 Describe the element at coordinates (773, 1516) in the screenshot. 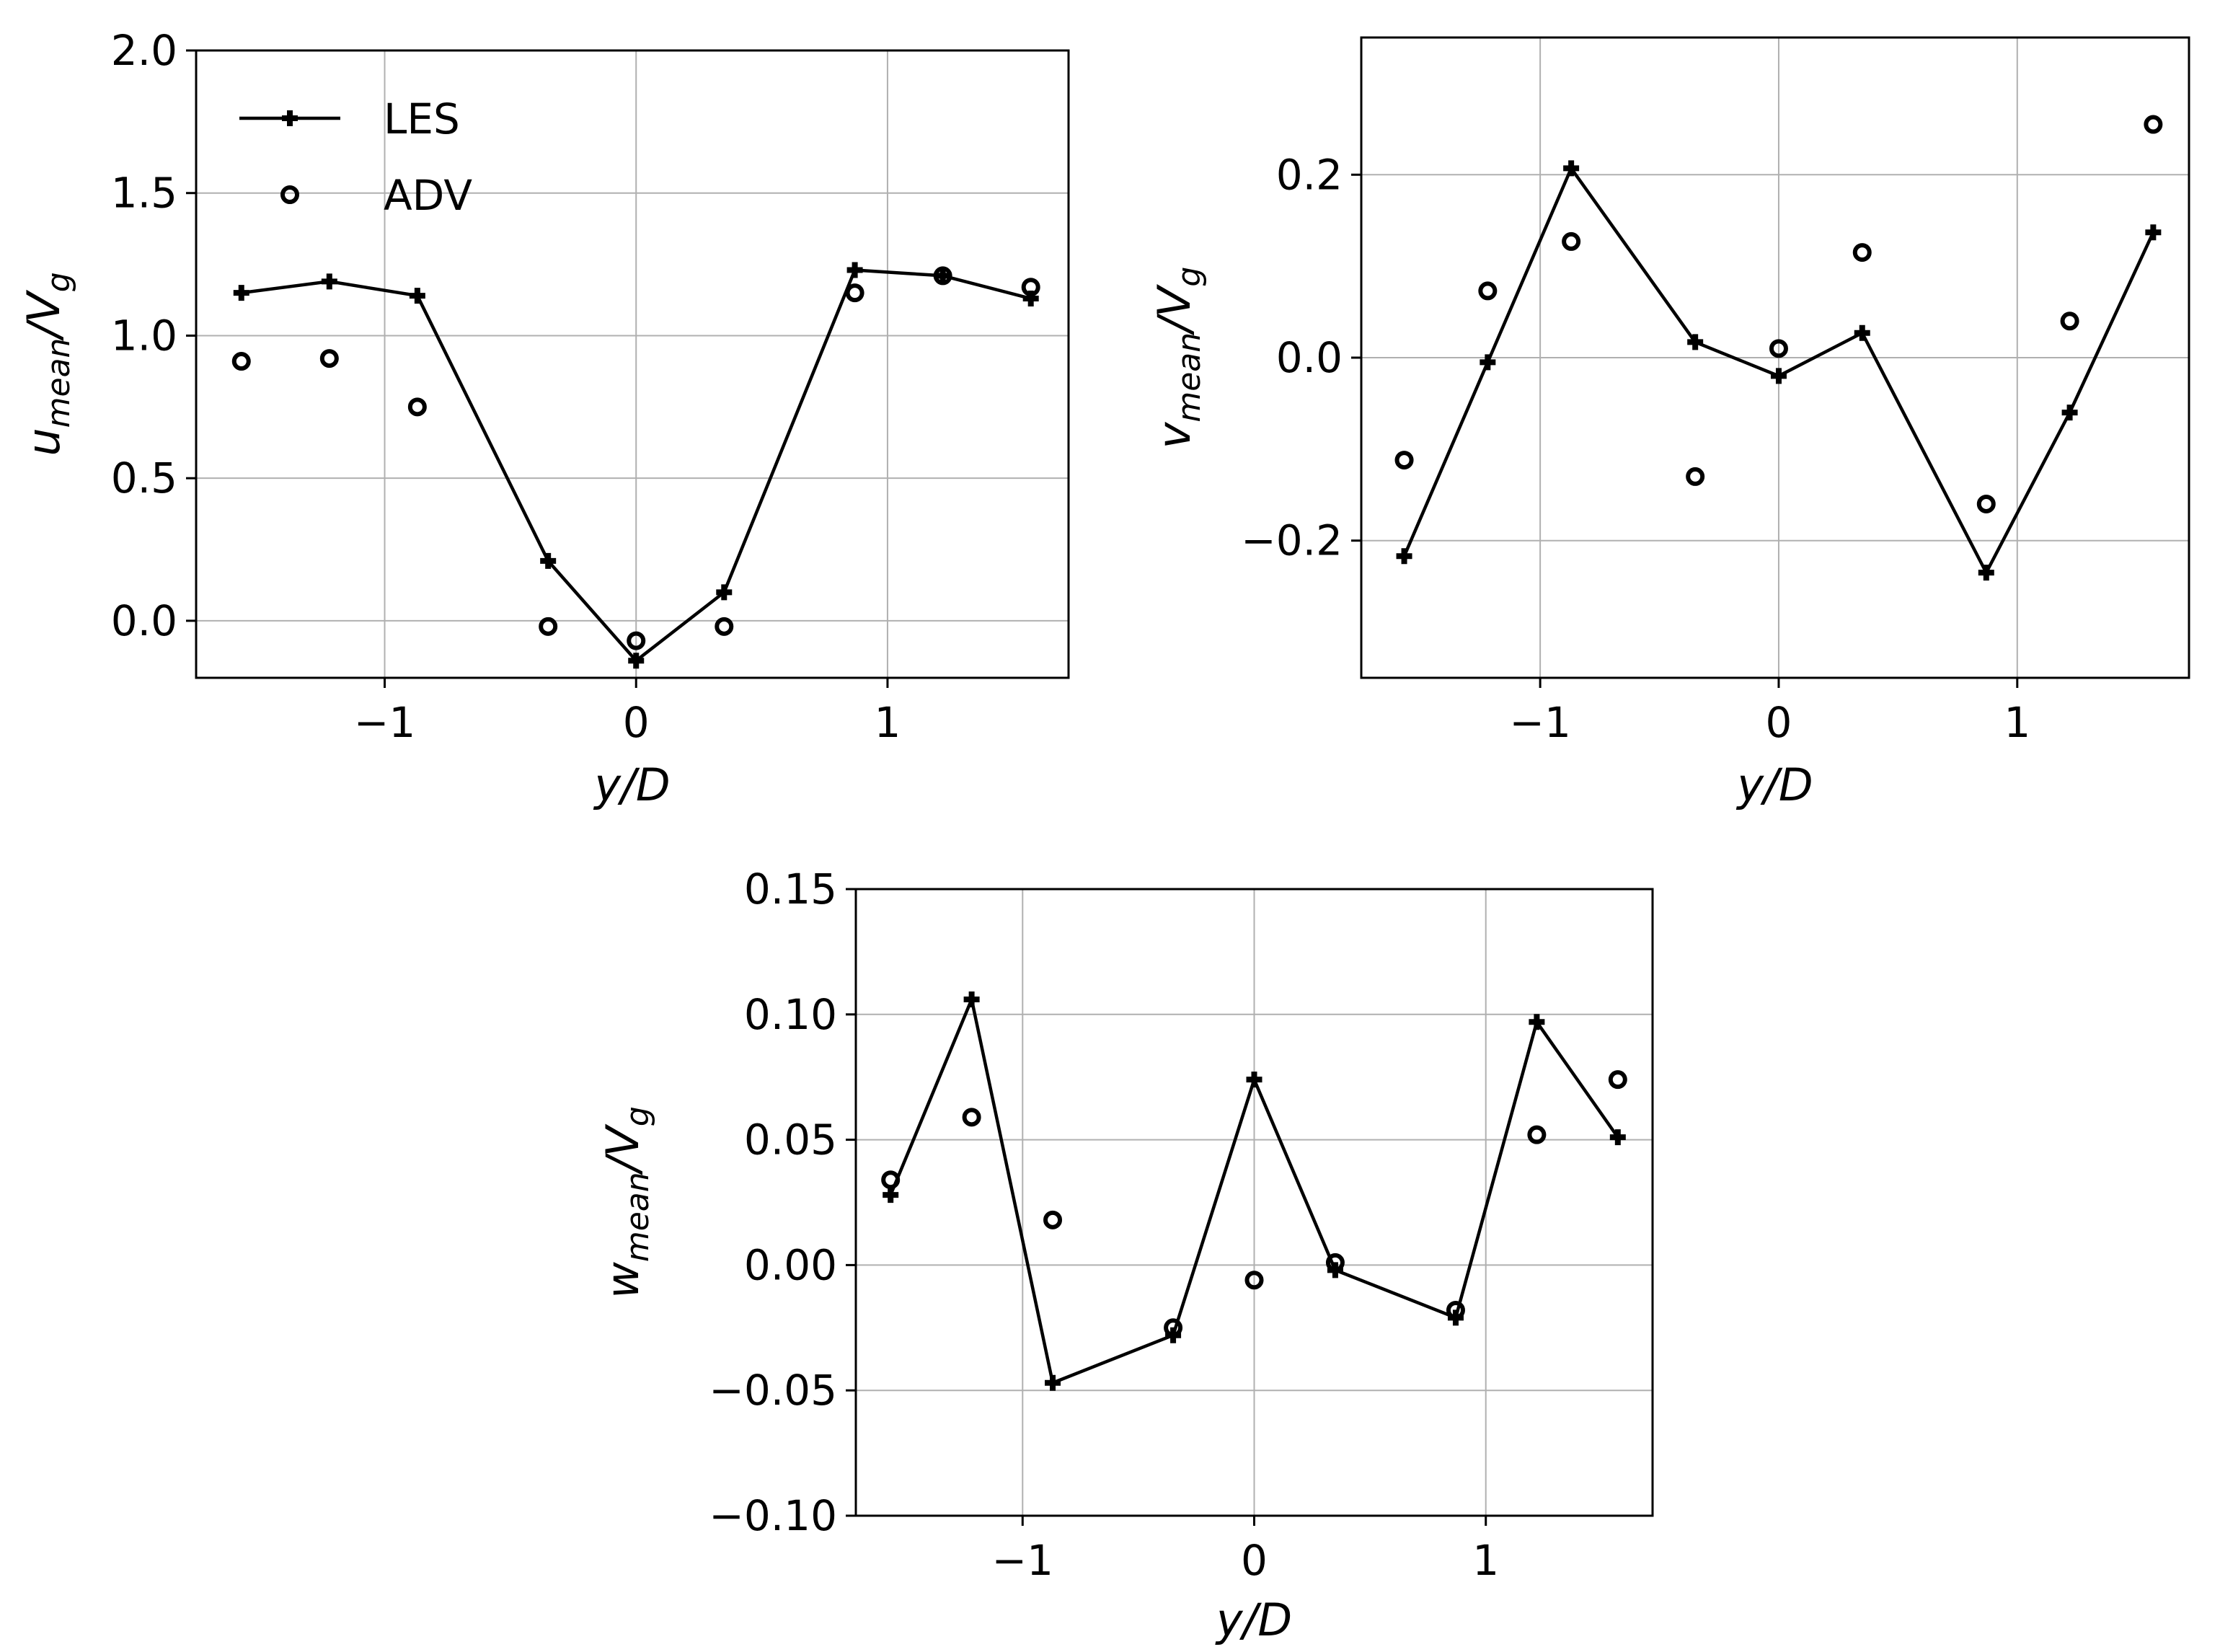

I see `y-tick-label: −0.10` at that location.